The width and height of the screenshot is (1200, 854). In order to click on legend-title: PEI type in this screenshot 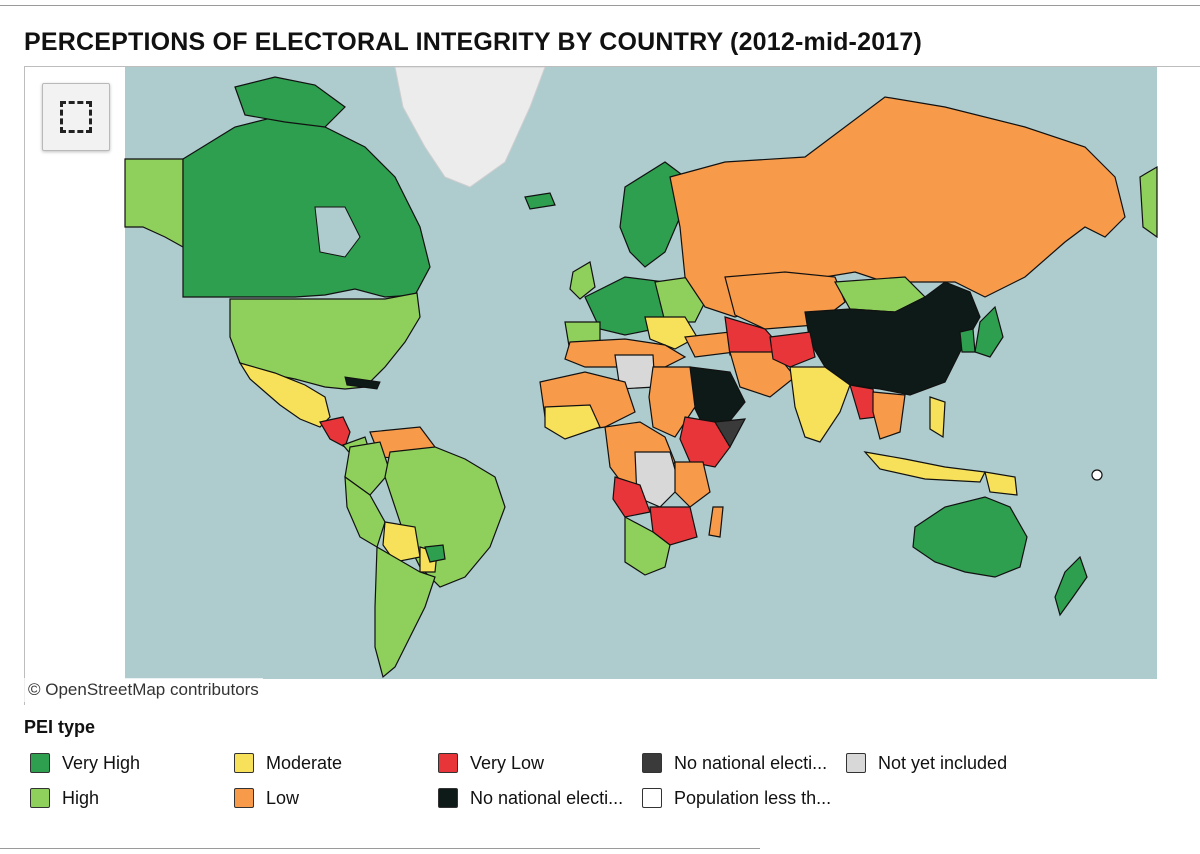, I will do `click(60, 727)`.